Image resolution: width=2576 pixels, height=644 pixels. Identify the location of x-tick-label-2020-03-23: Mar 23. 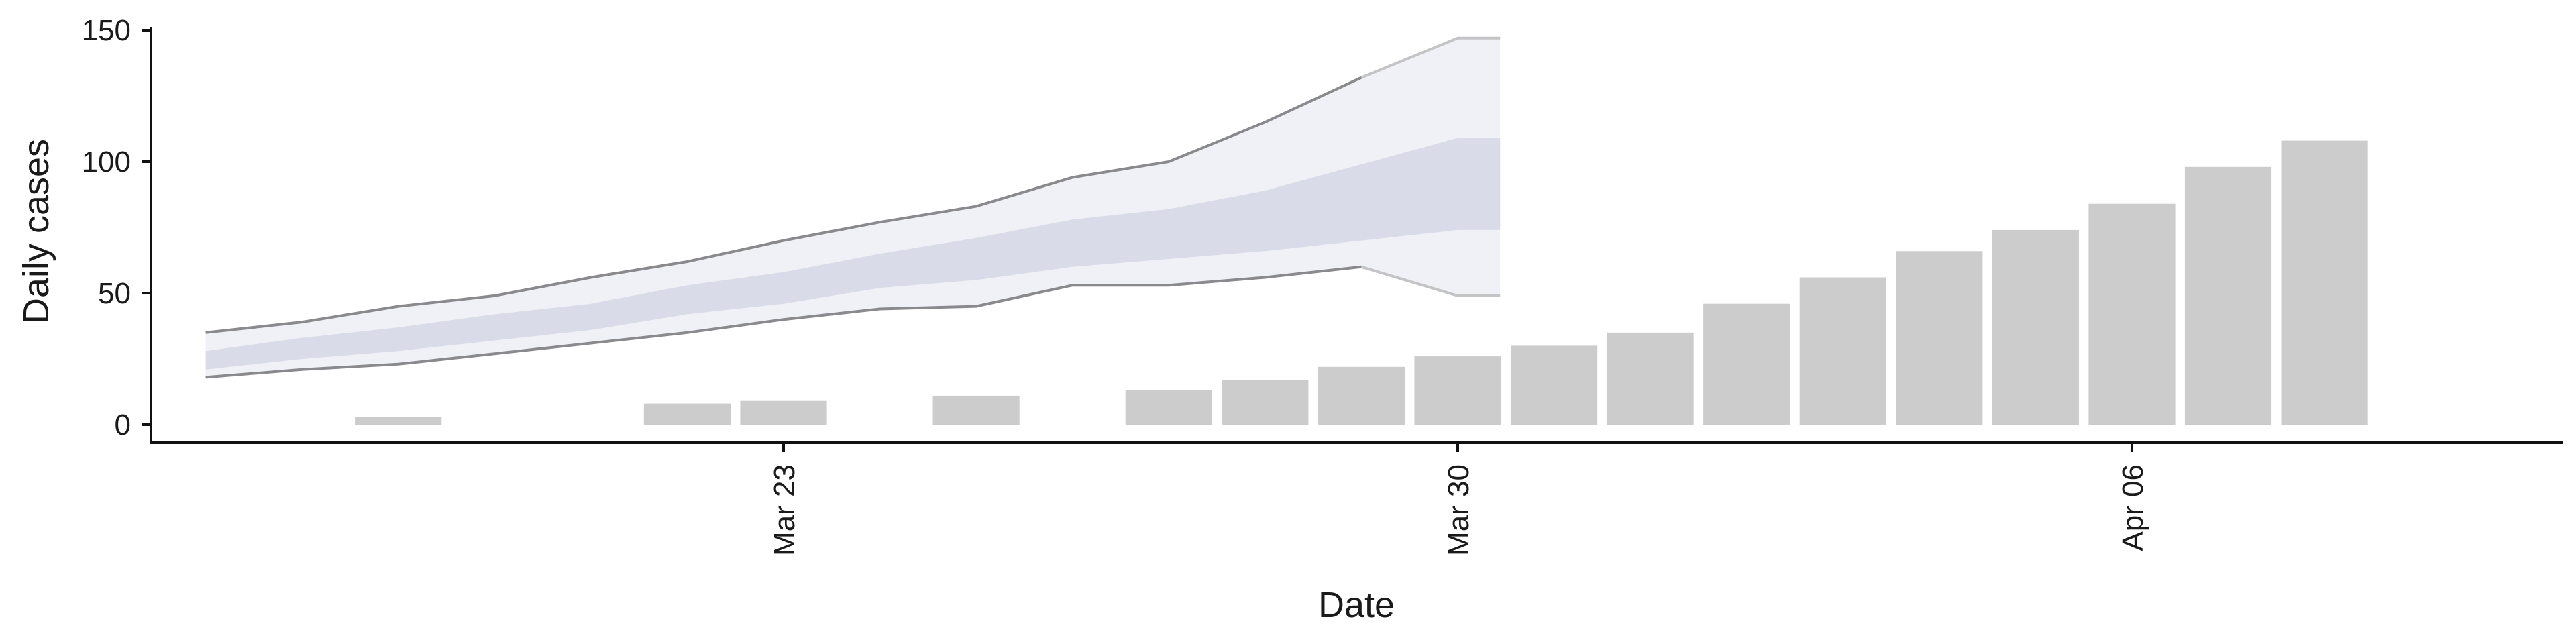
(784, 510).